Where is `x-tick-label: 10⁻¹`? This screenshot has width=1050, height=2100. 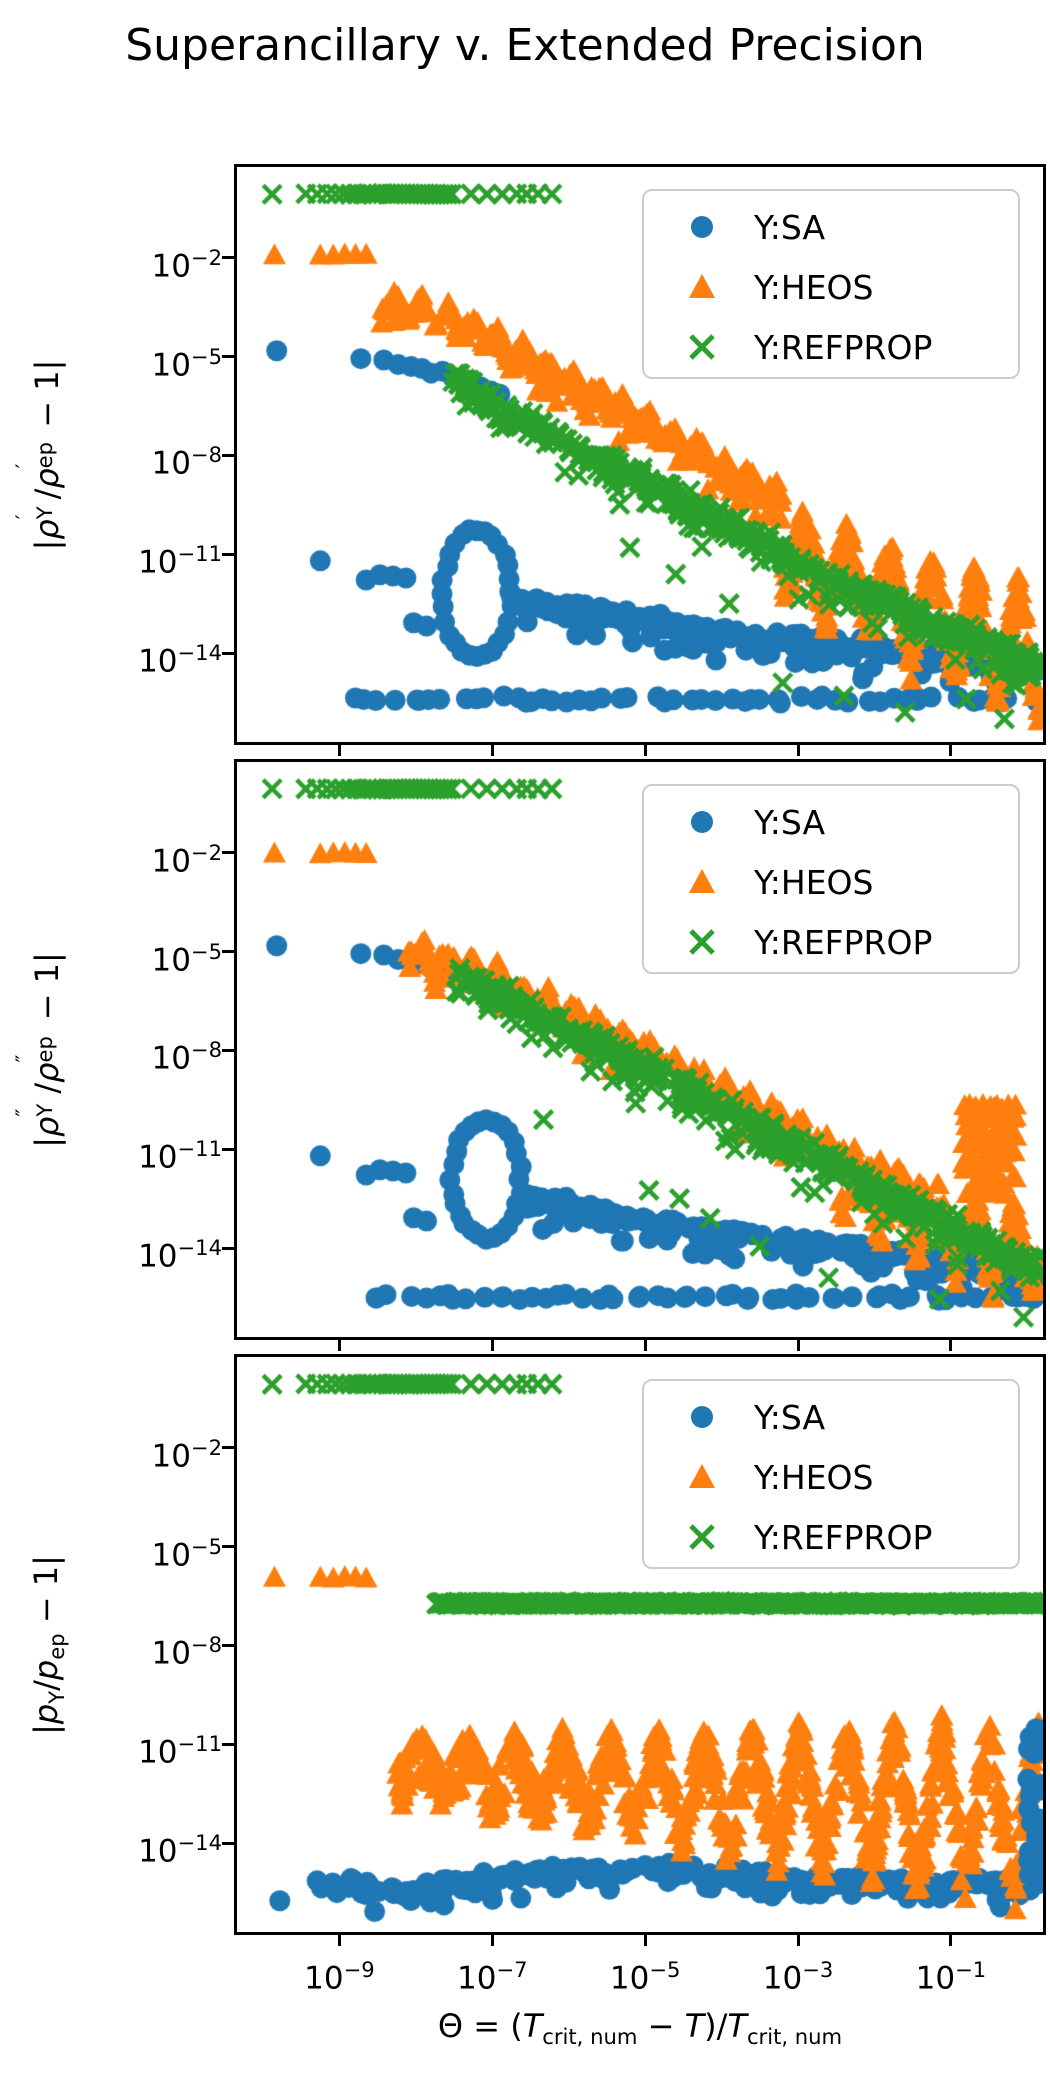 x-tick-label: 10⁻¹ is located at coordinates (951, 1977).